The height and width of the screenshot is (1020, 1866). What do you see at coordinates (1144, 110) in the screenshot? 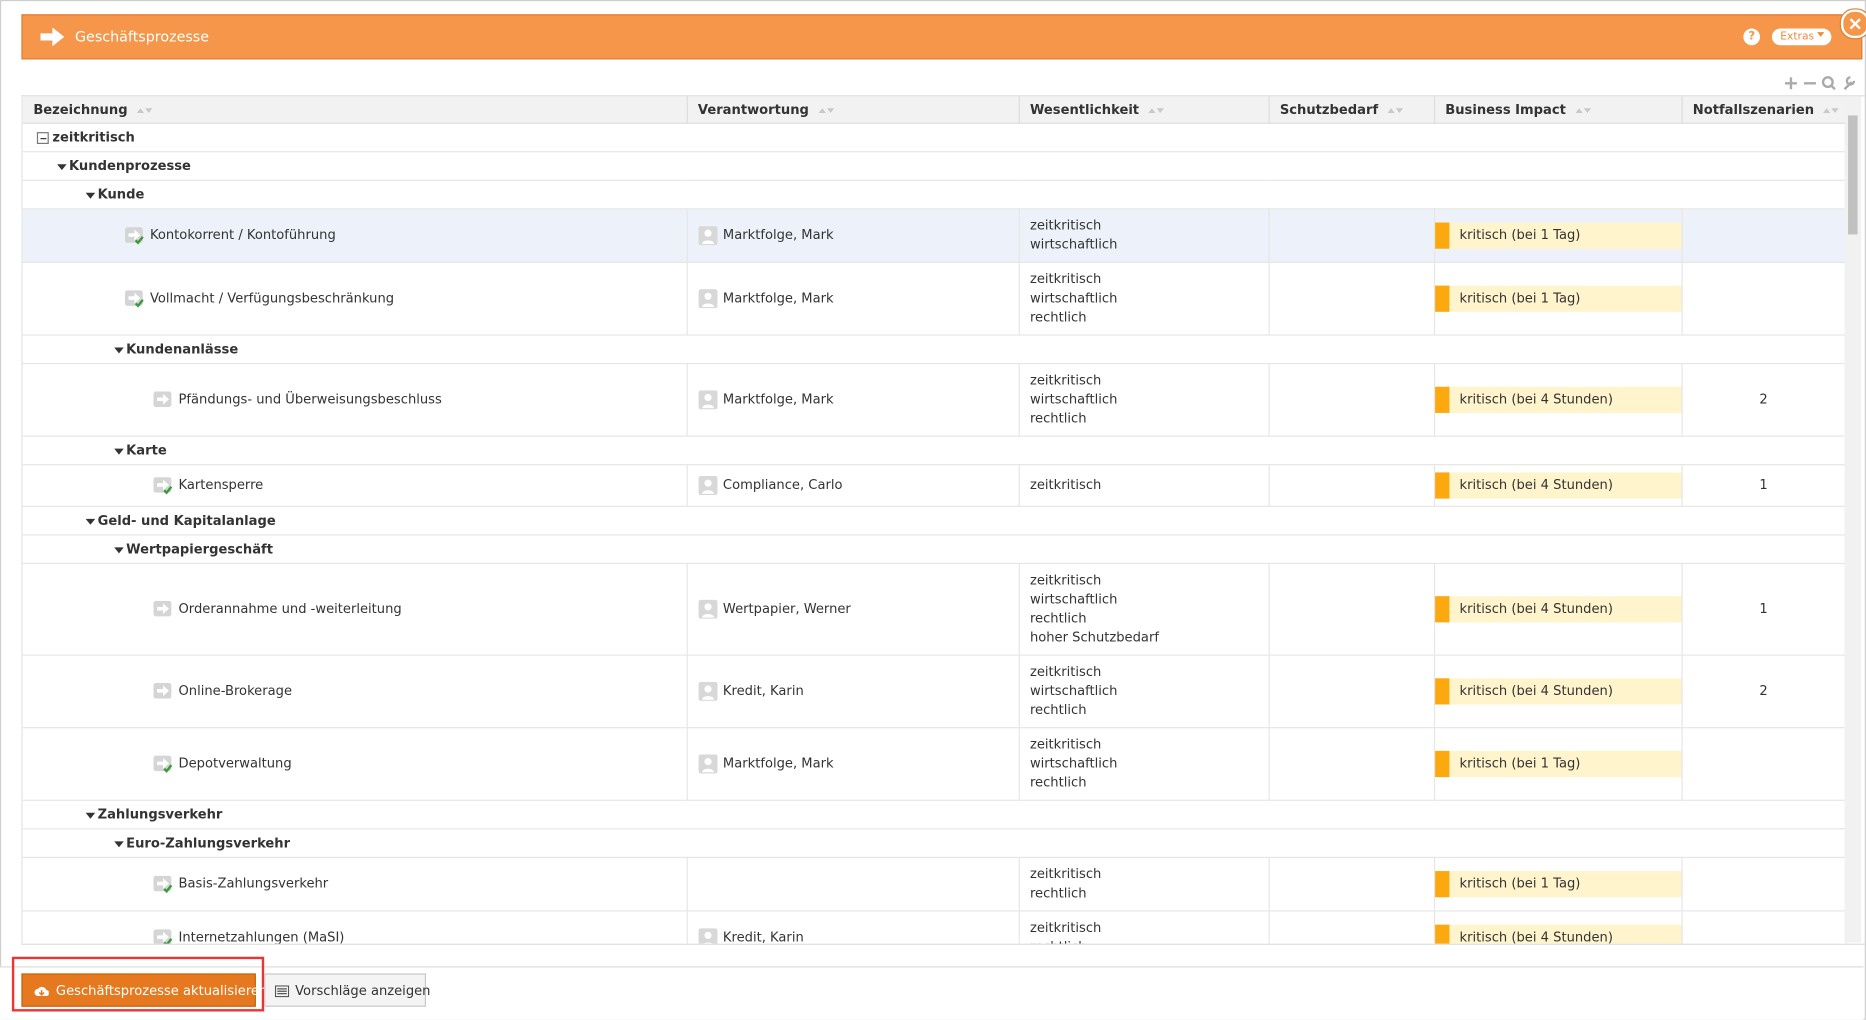
I see `column-header: Wesentlichkeit` at bounding box center [1144, 110].